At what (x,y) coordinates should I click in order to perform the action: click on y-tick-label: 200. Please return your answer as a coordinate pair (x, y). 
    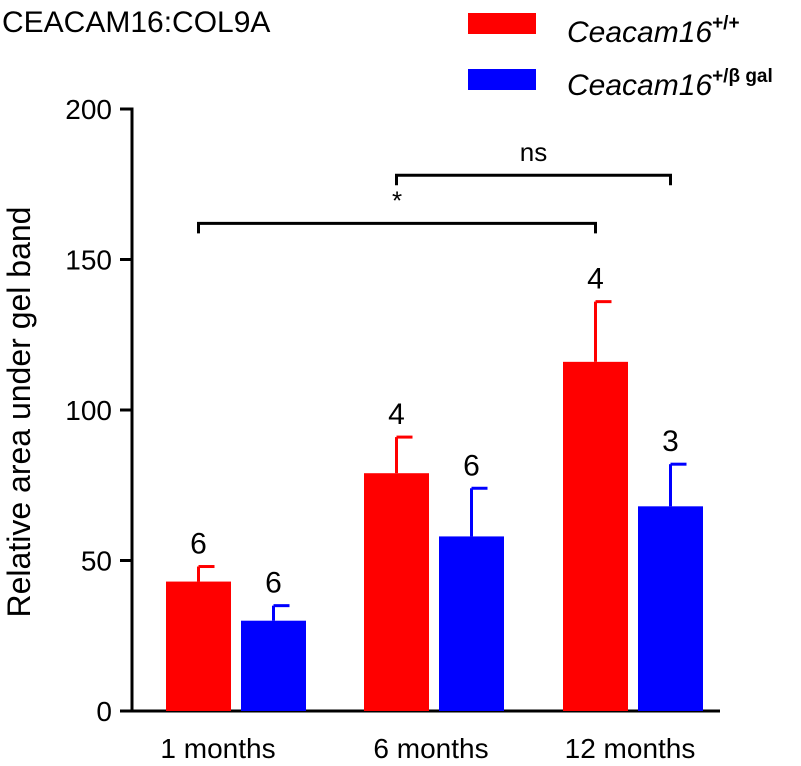
    Looking at the image, I should click on (88, 109).